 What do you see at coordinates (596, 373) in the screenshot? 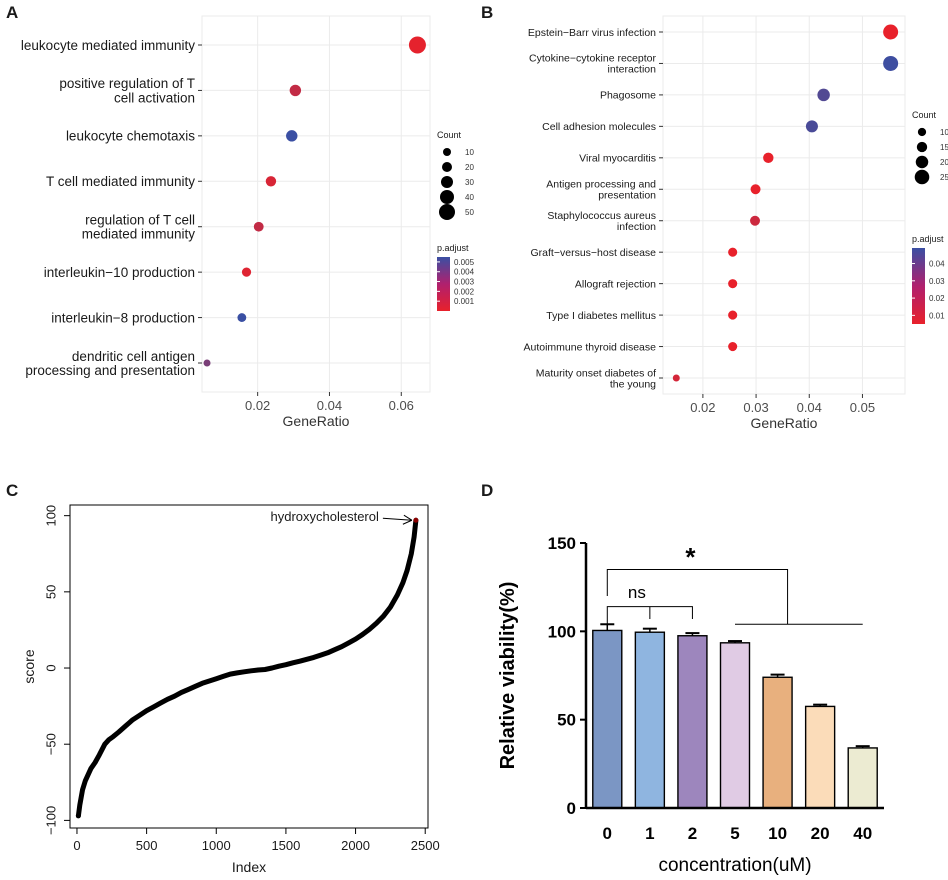
I see `category-label: Maturity onset diabetes of` at bounding box center [596, 373].